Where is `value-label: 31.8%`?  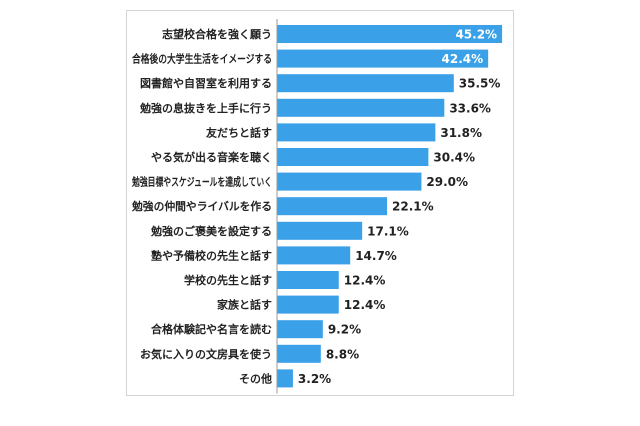
value-label: 31.8% is located at coordinates (461, 133).